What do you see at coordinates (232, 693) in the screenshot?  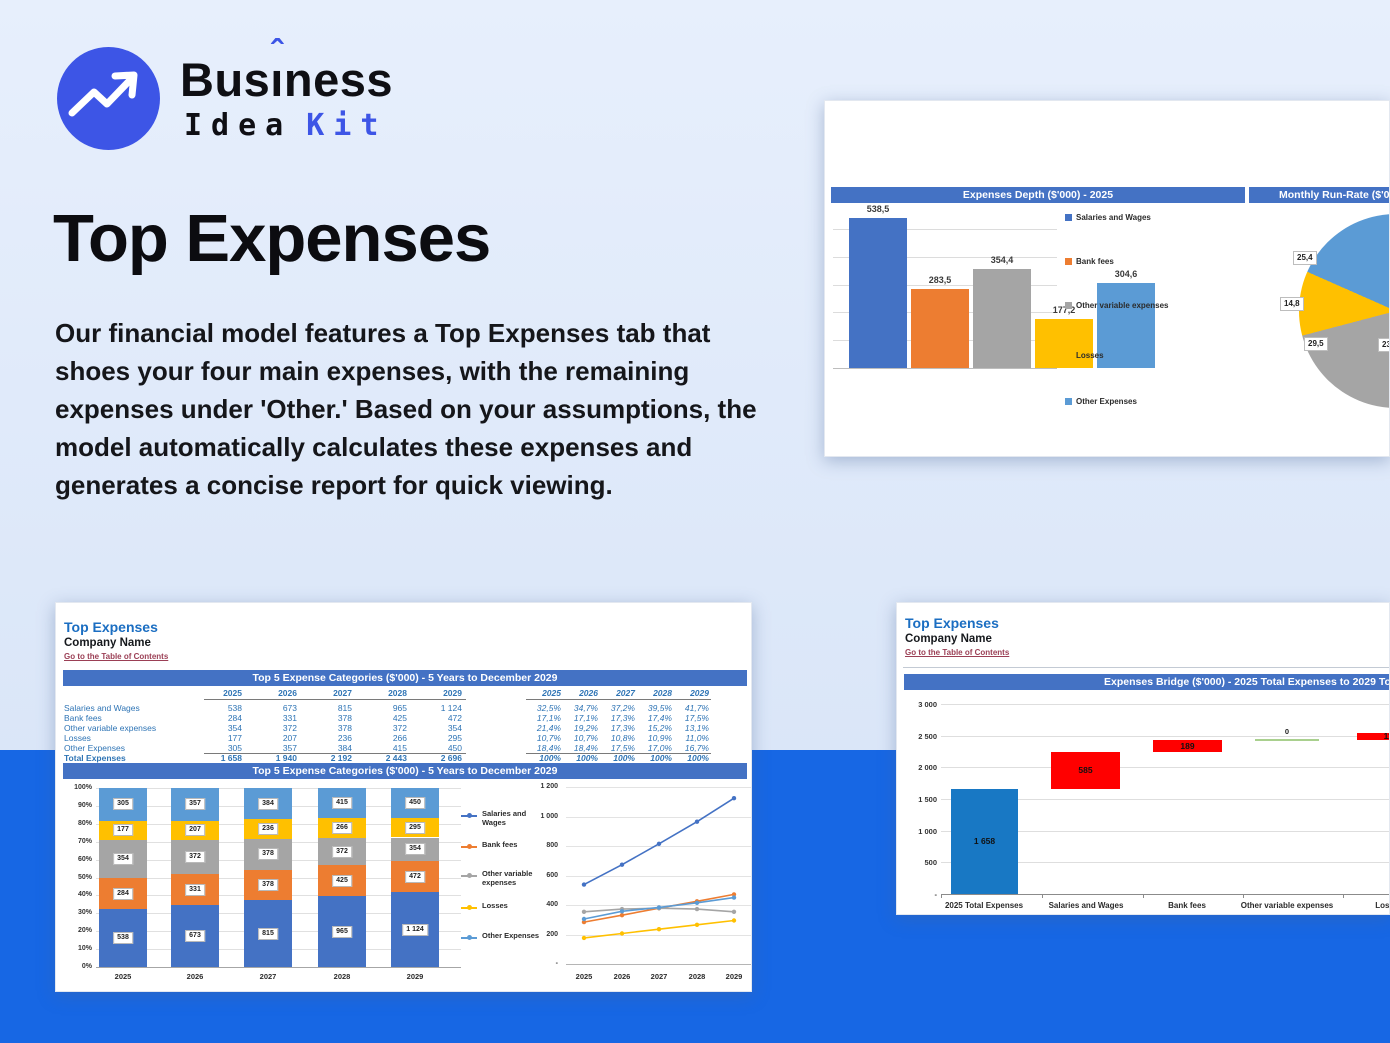 I see `year-header: 2025` at bounding box center [232, 693].